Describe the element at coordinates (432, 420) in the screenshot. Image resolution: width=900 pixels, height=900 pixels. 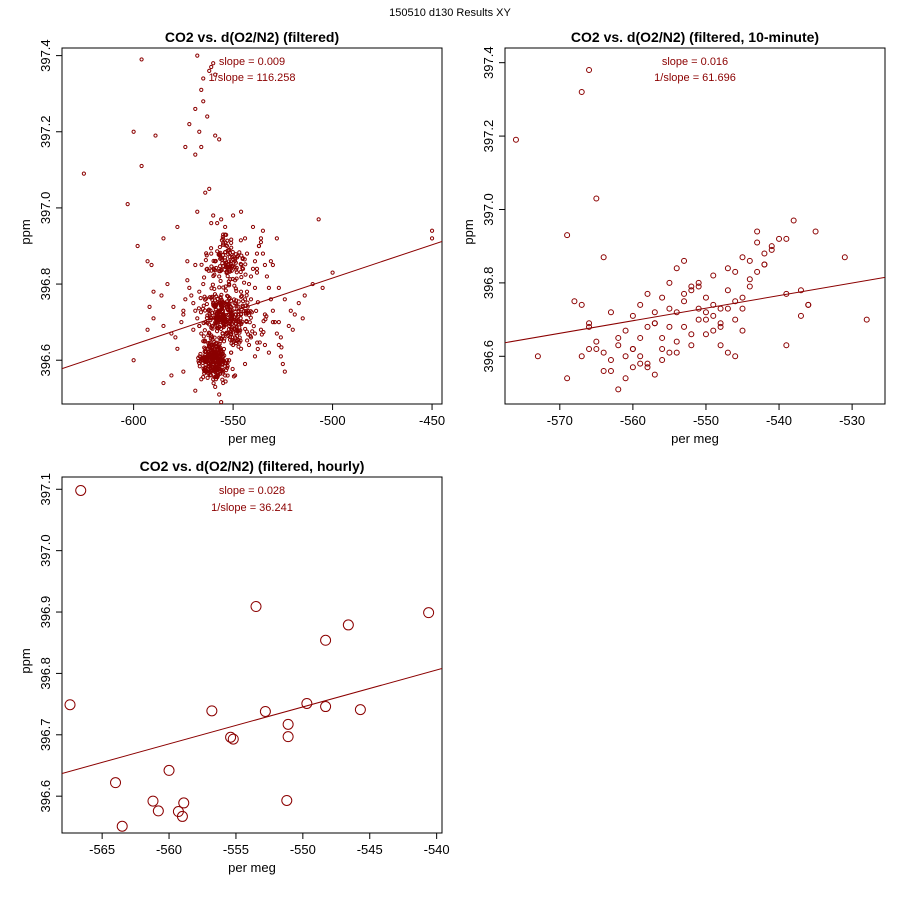
I see `x-tick-label: -450` at that location.